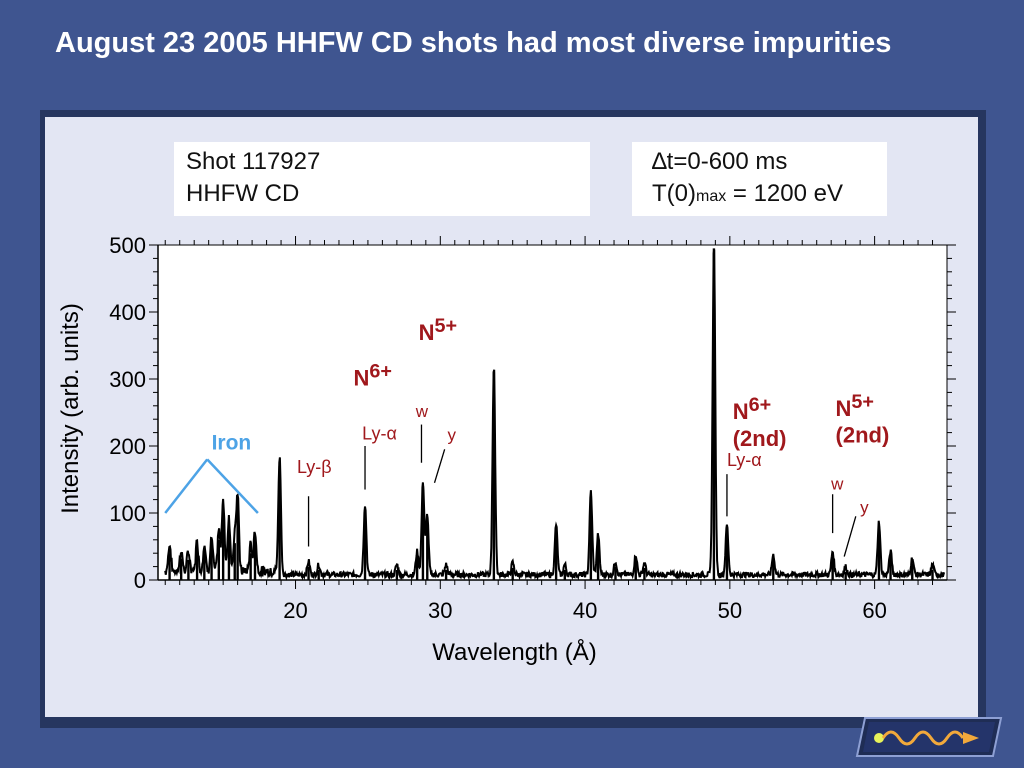  I want to click on n6-plus: N6+, so click(372, 376).